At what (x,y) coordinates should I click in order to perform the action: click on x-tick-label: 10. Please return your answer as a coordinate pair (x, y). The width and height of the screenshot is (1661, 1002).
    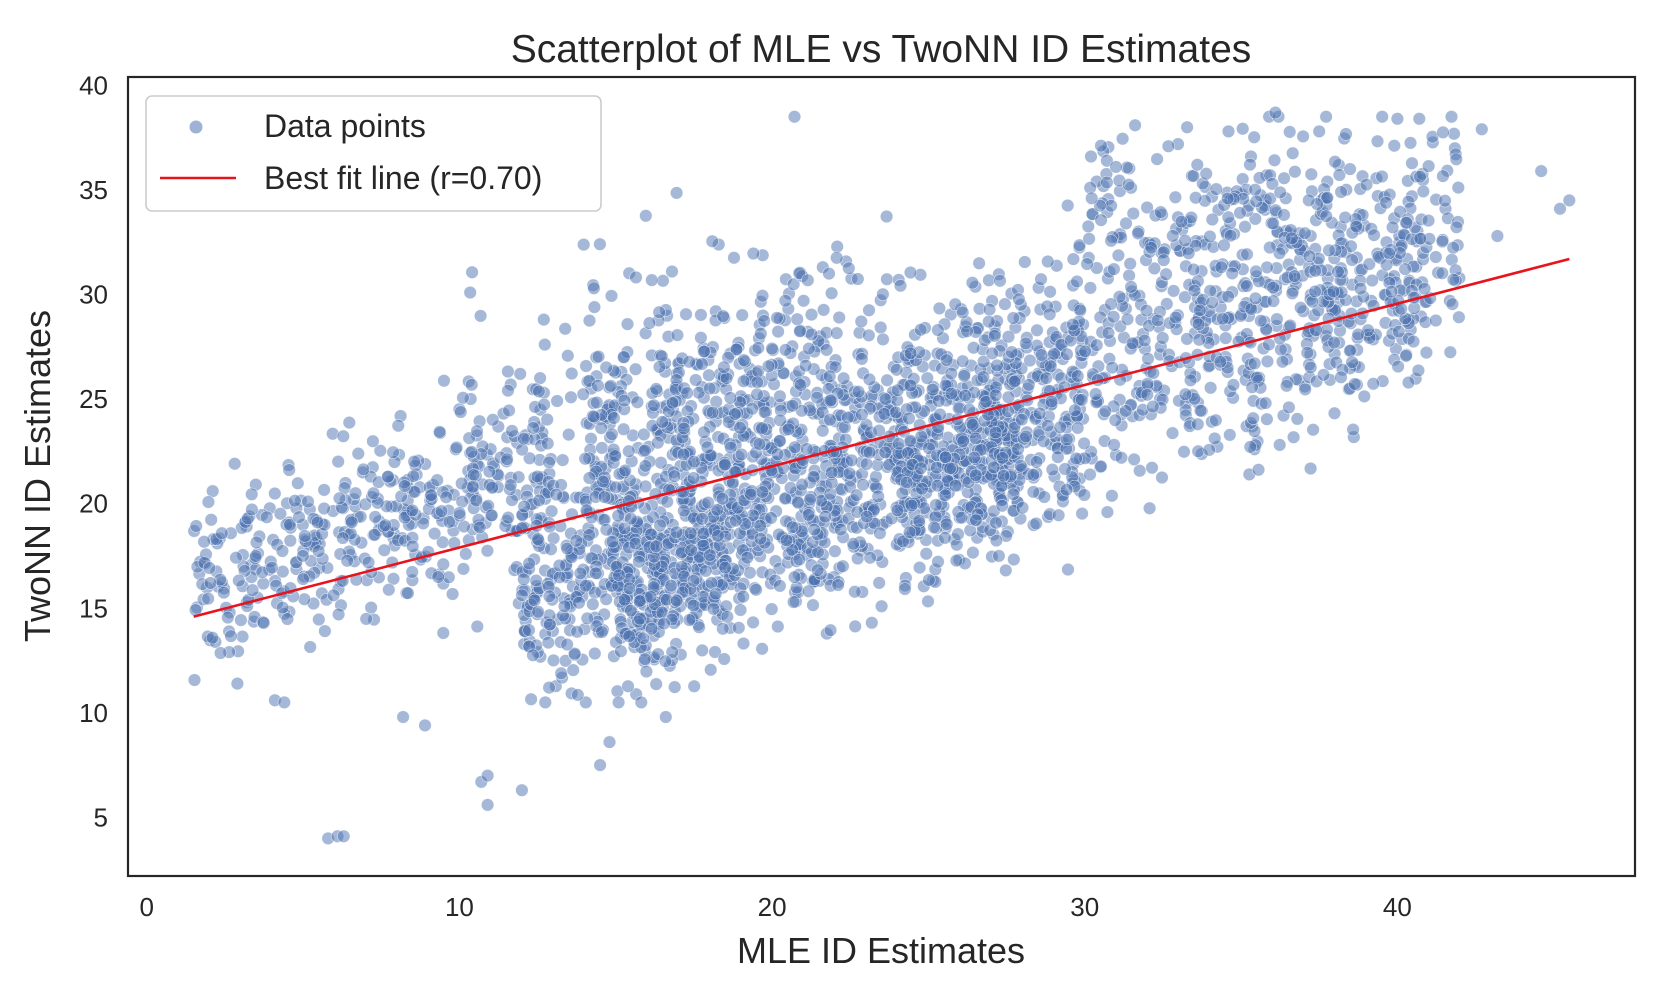
    Looking at the image, I should click on (459, 907).